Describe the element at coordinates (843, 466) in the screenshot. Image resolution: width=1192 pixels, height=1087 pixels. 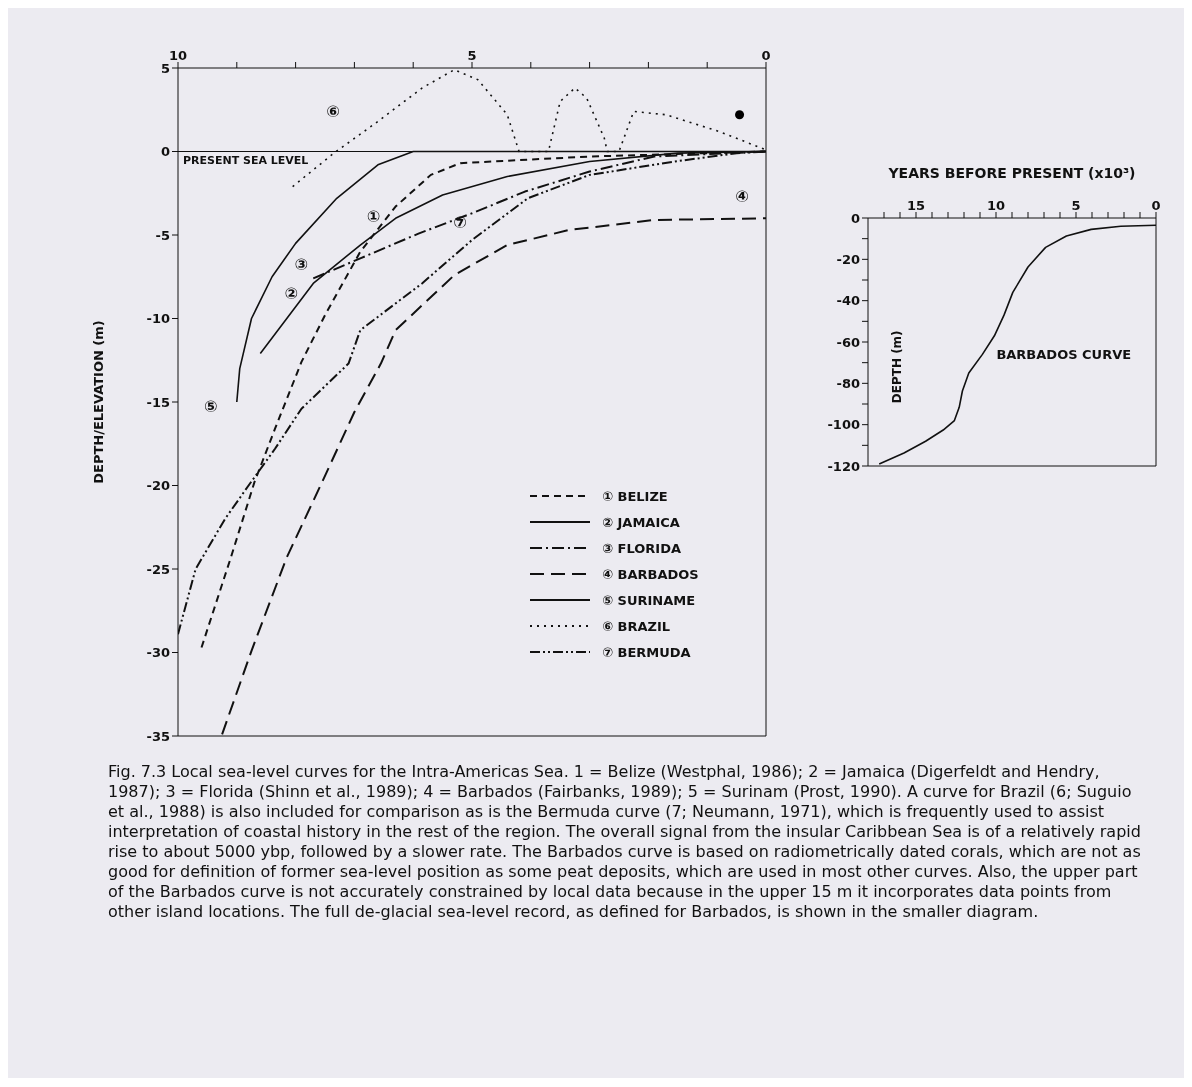
I see `y-tick-label: -120` at that location.